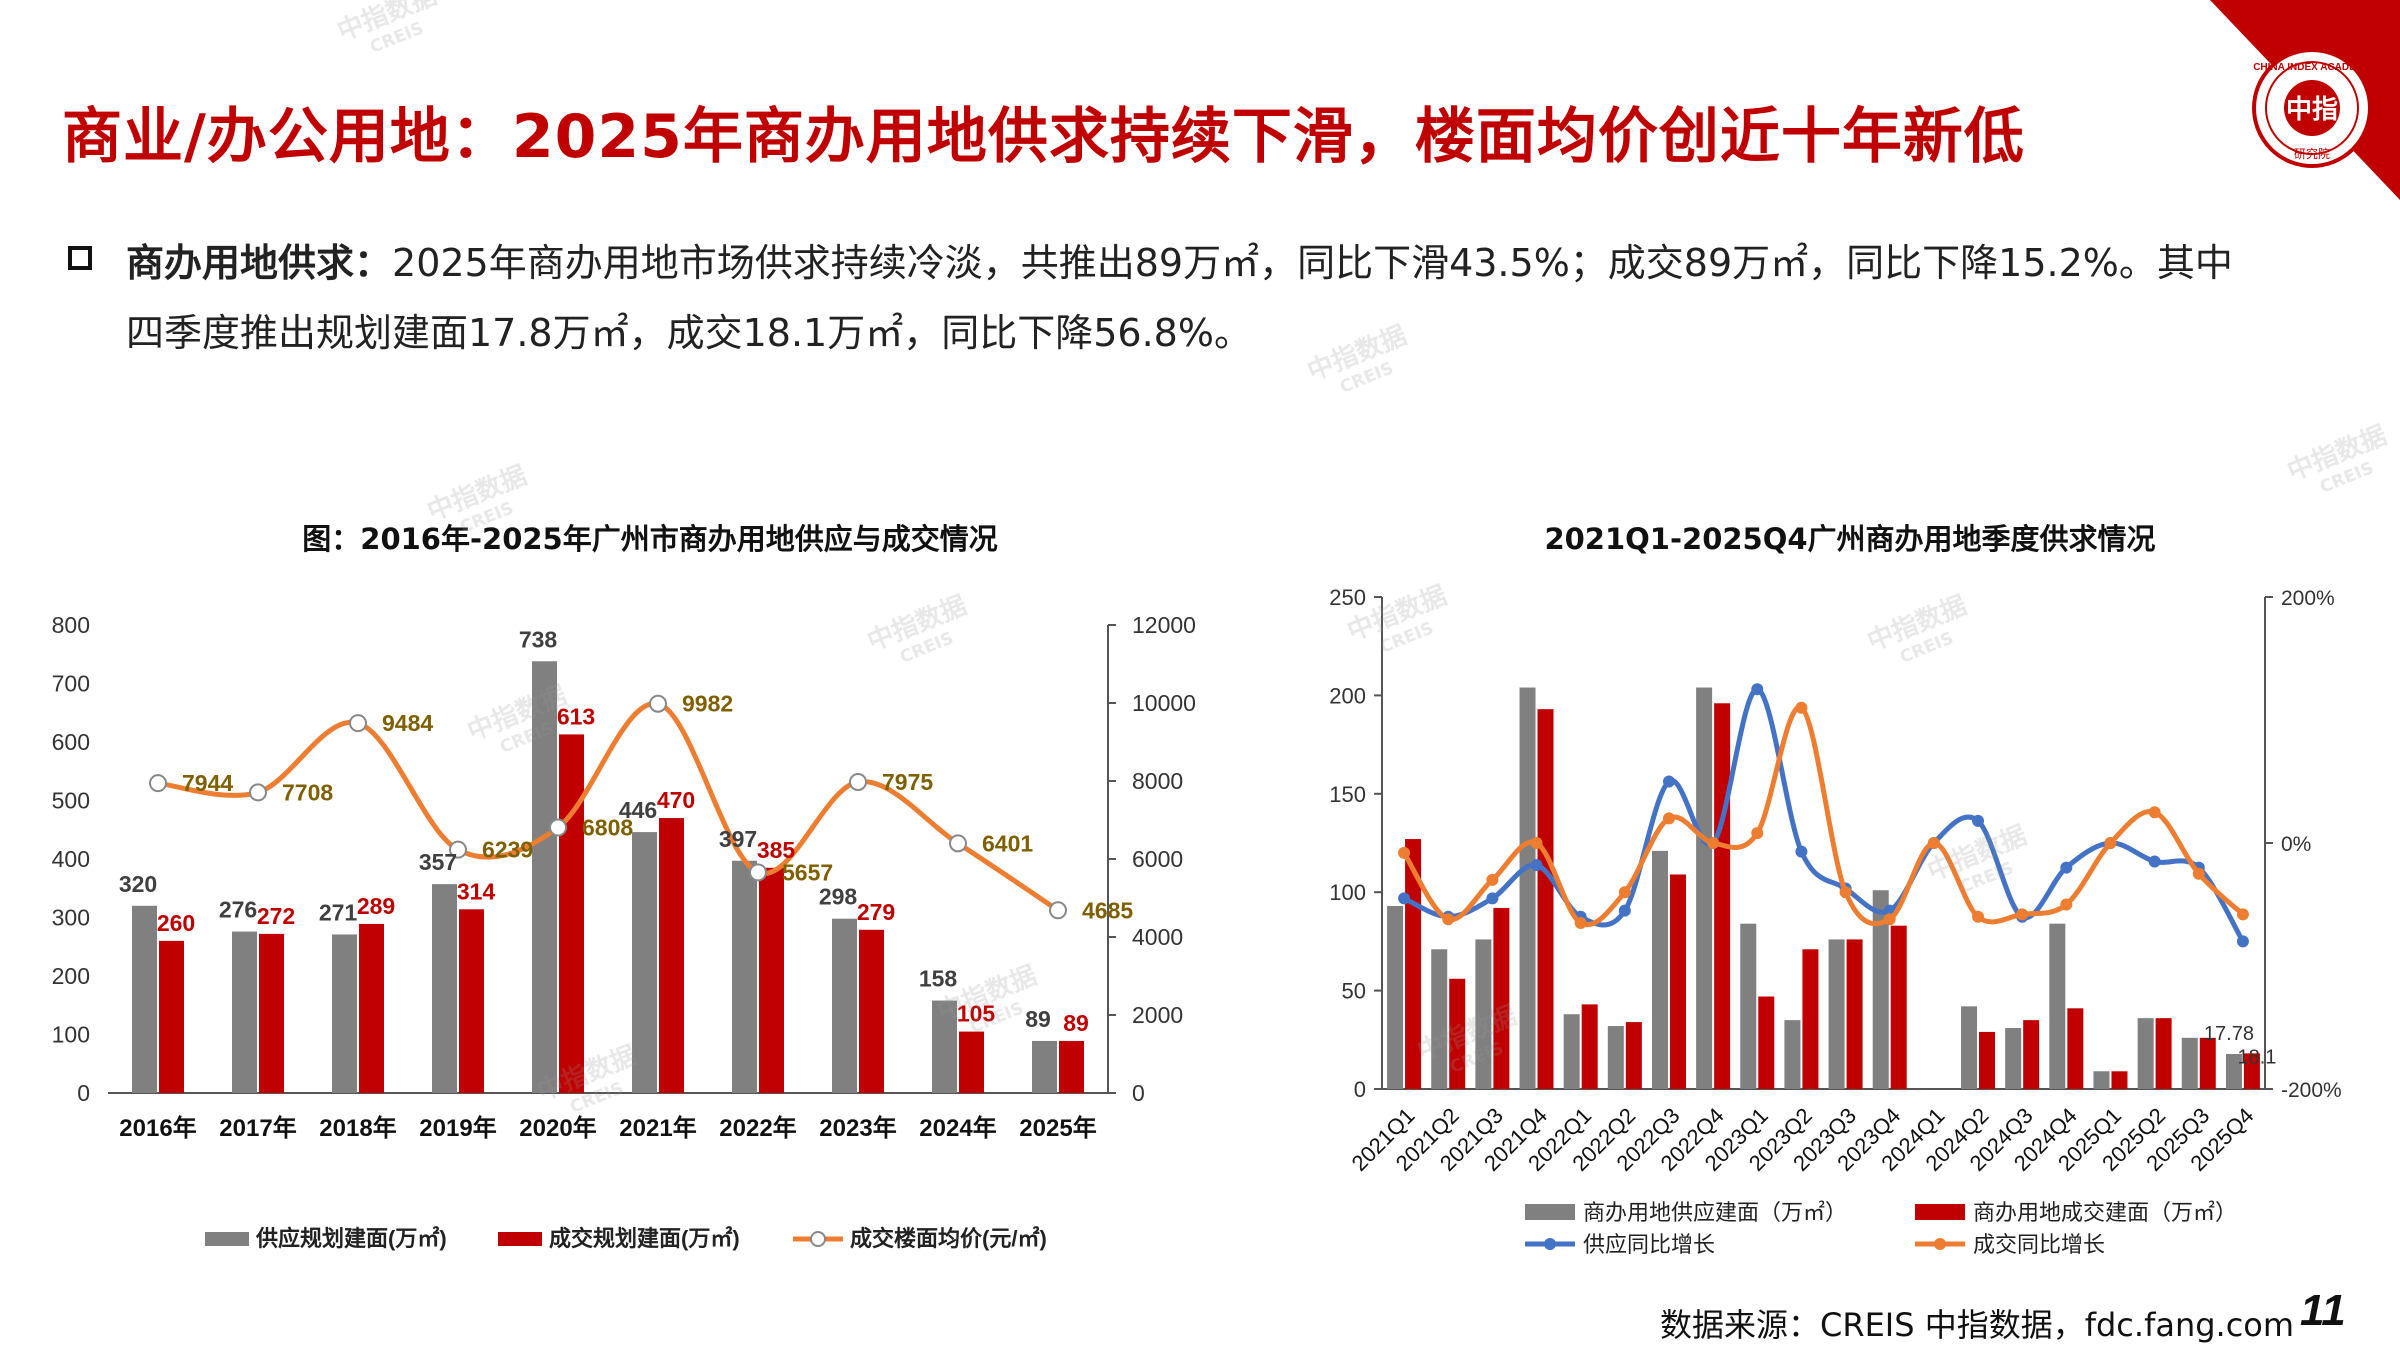  Describe the element at coordinates (638, 810) in the screenshot. I see `supply-data-label: 446` at that location.